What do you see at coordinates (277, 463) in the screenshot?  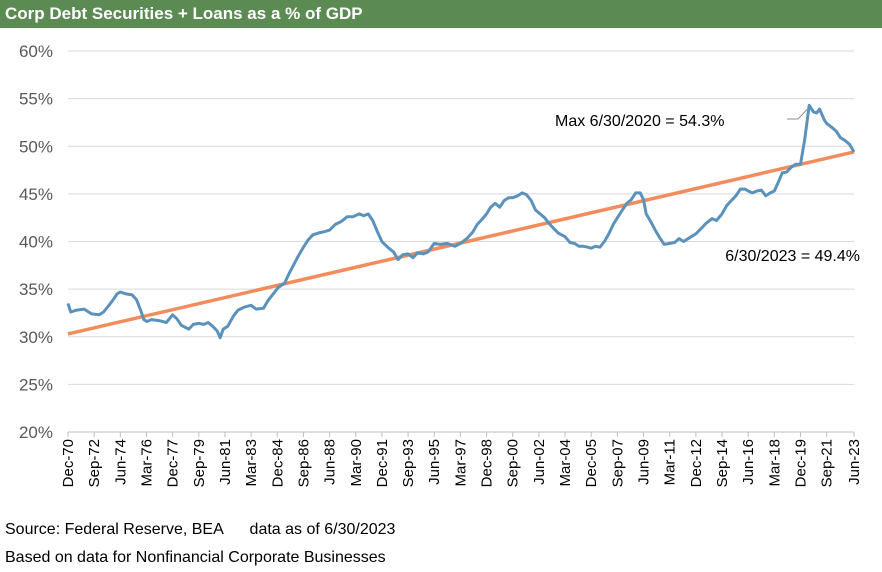 I see `x-tick-label: Dec-84` at bounding box center [277, 463].